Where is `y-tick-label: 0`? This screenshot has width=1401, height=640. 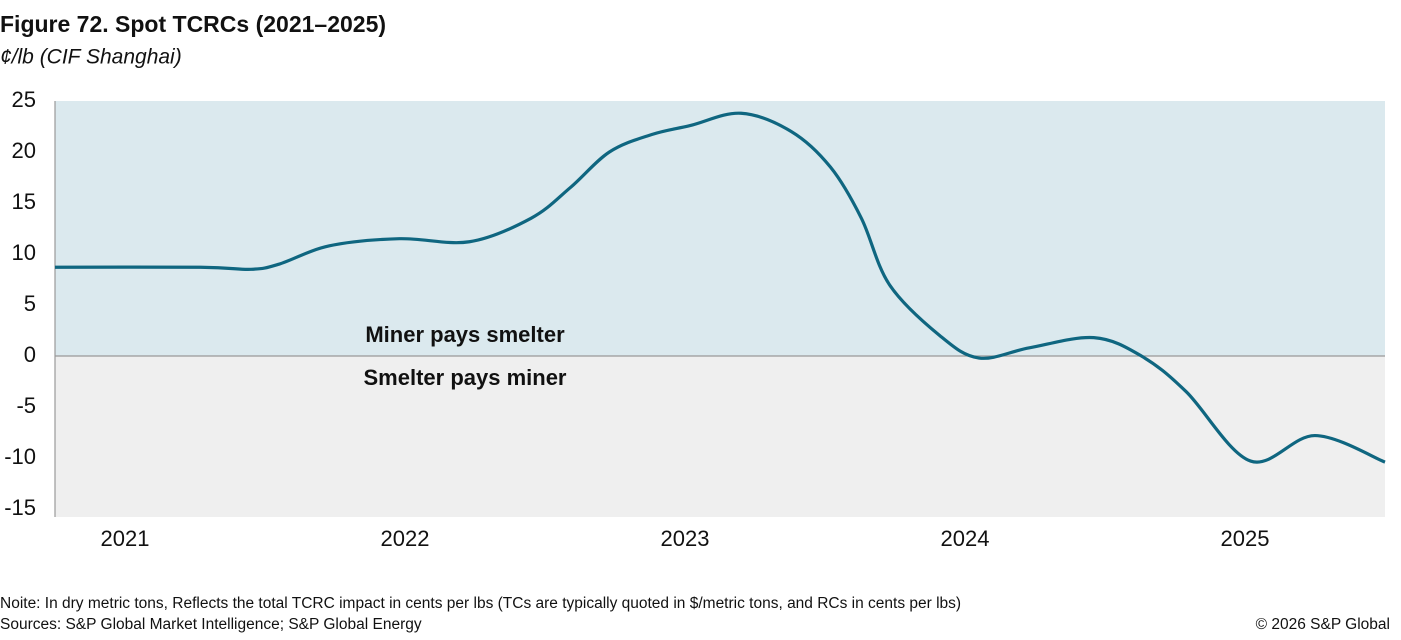
y-tick-label: 0 is located at coordinates (30, 354).